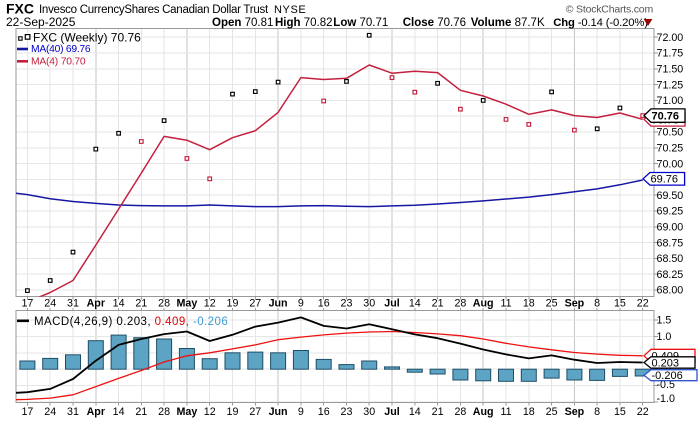  Describe the element at coordinates (664, 321) in the screenshot. I see `svg-text: 1.5` at that location.